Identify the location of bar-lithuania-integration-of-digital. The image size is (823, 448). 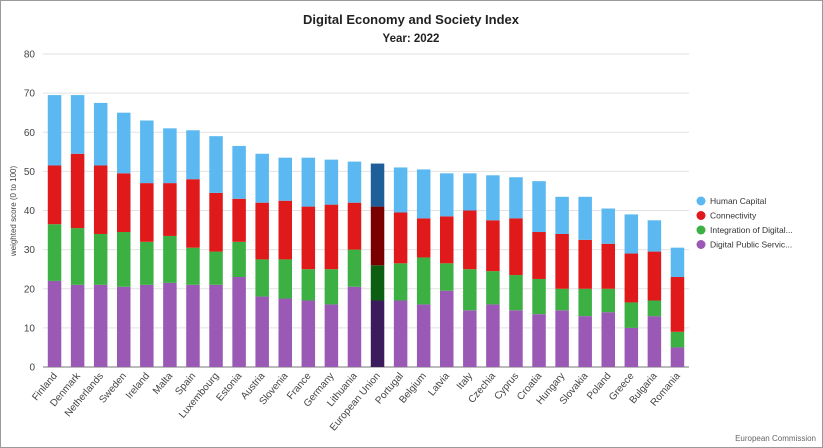
(354, 268).